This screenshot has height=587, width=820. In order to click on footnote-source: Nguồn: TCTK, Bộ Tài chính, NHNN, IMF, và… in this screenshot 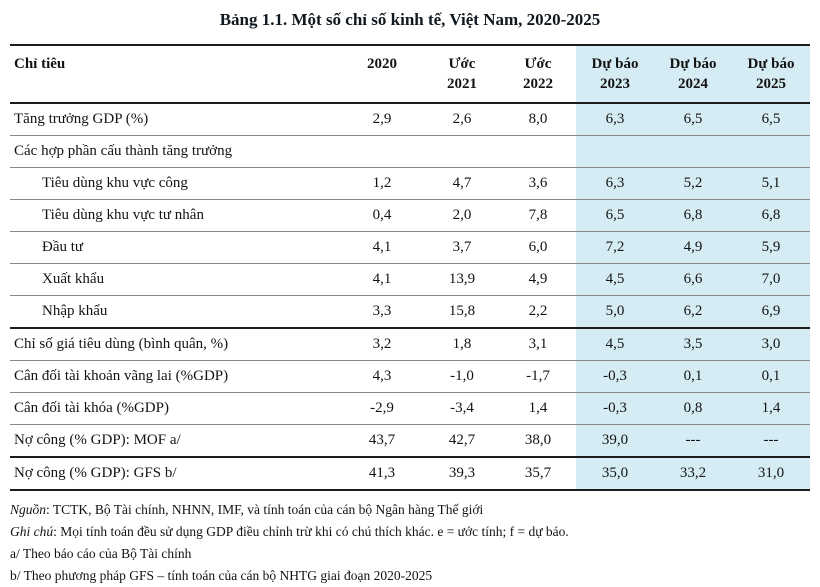, I will do `click(410, 510)`.